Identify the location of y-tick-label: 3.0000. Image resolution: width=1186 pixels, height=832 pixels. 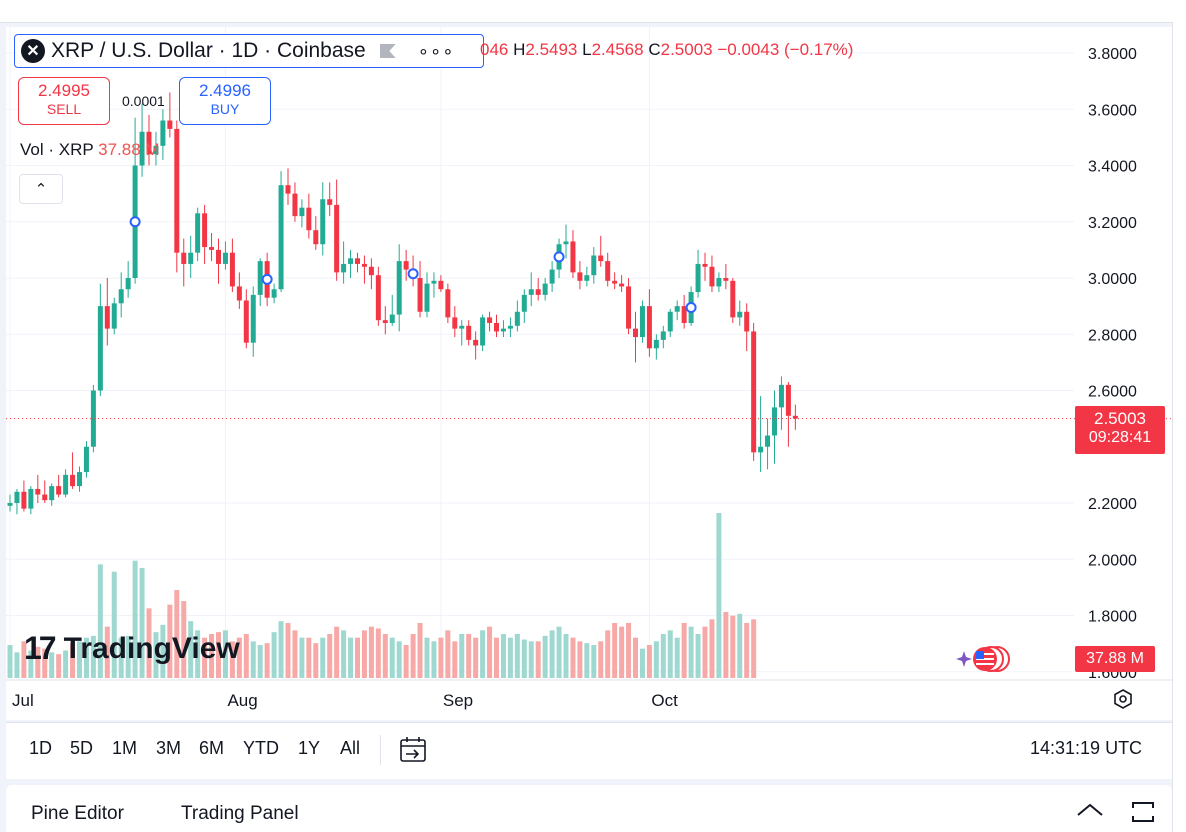
(1112, 279).